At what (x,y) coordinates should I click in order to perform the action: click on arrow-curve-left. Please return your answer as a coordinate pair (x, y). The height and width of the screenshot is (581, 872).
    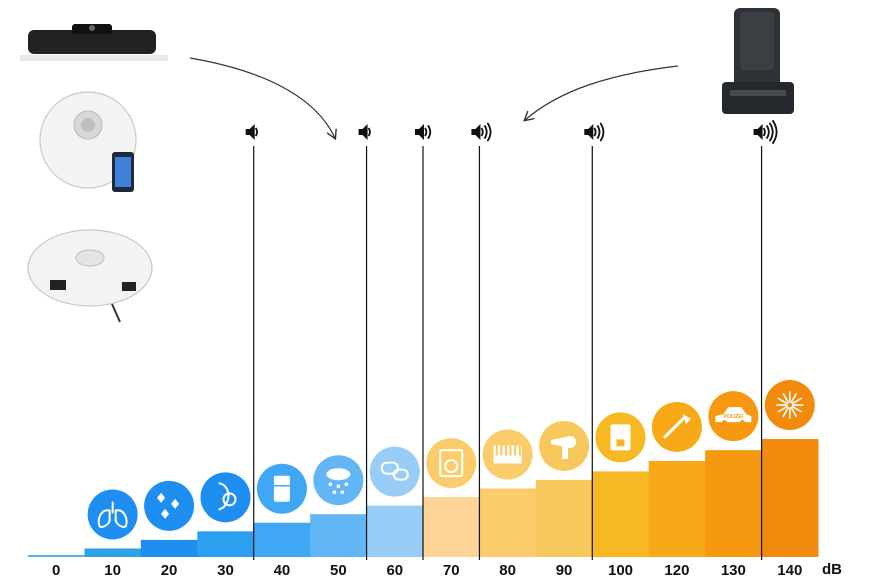
    Looking at the image, I should click on (263, 99).